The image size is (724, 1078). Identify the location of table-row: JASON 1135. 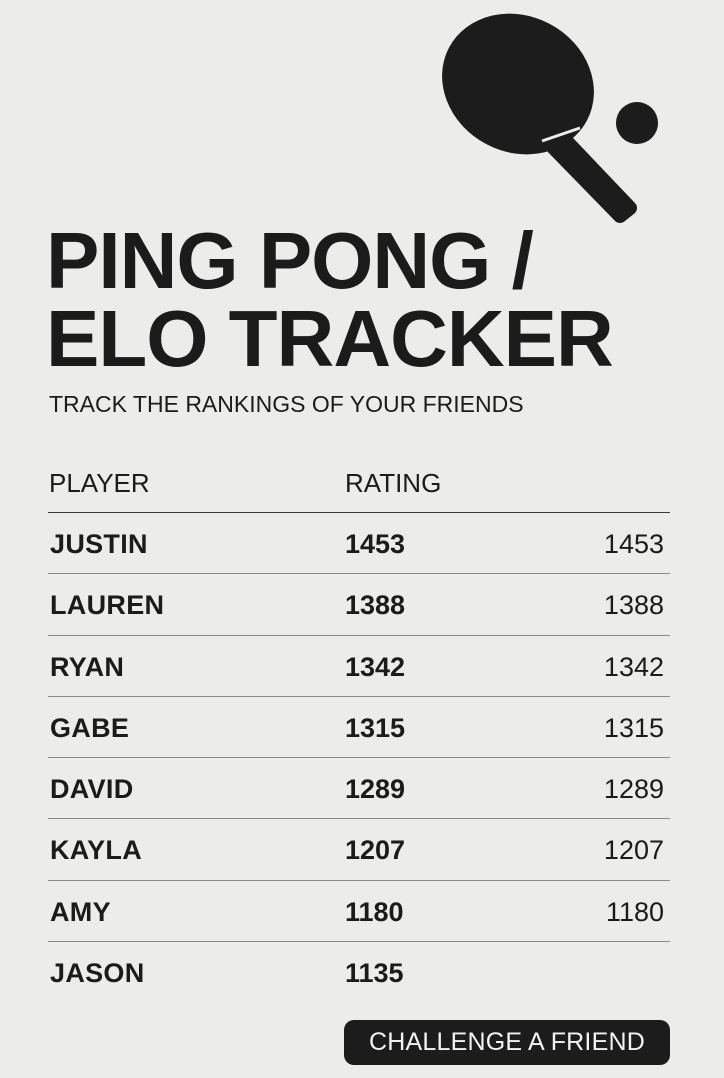
(359, 972).